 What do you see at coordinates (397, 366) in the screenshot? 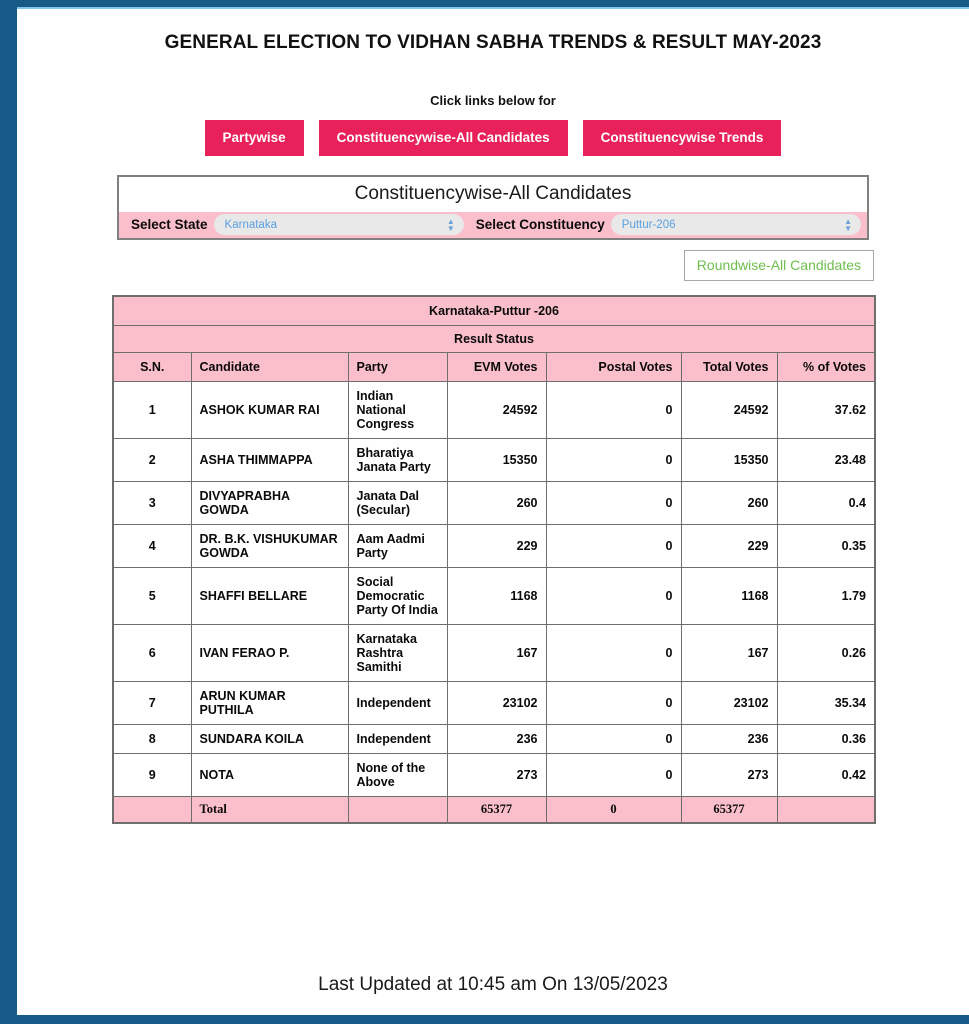
I see `column-header-party: Party` at bounding box center [397, 366].